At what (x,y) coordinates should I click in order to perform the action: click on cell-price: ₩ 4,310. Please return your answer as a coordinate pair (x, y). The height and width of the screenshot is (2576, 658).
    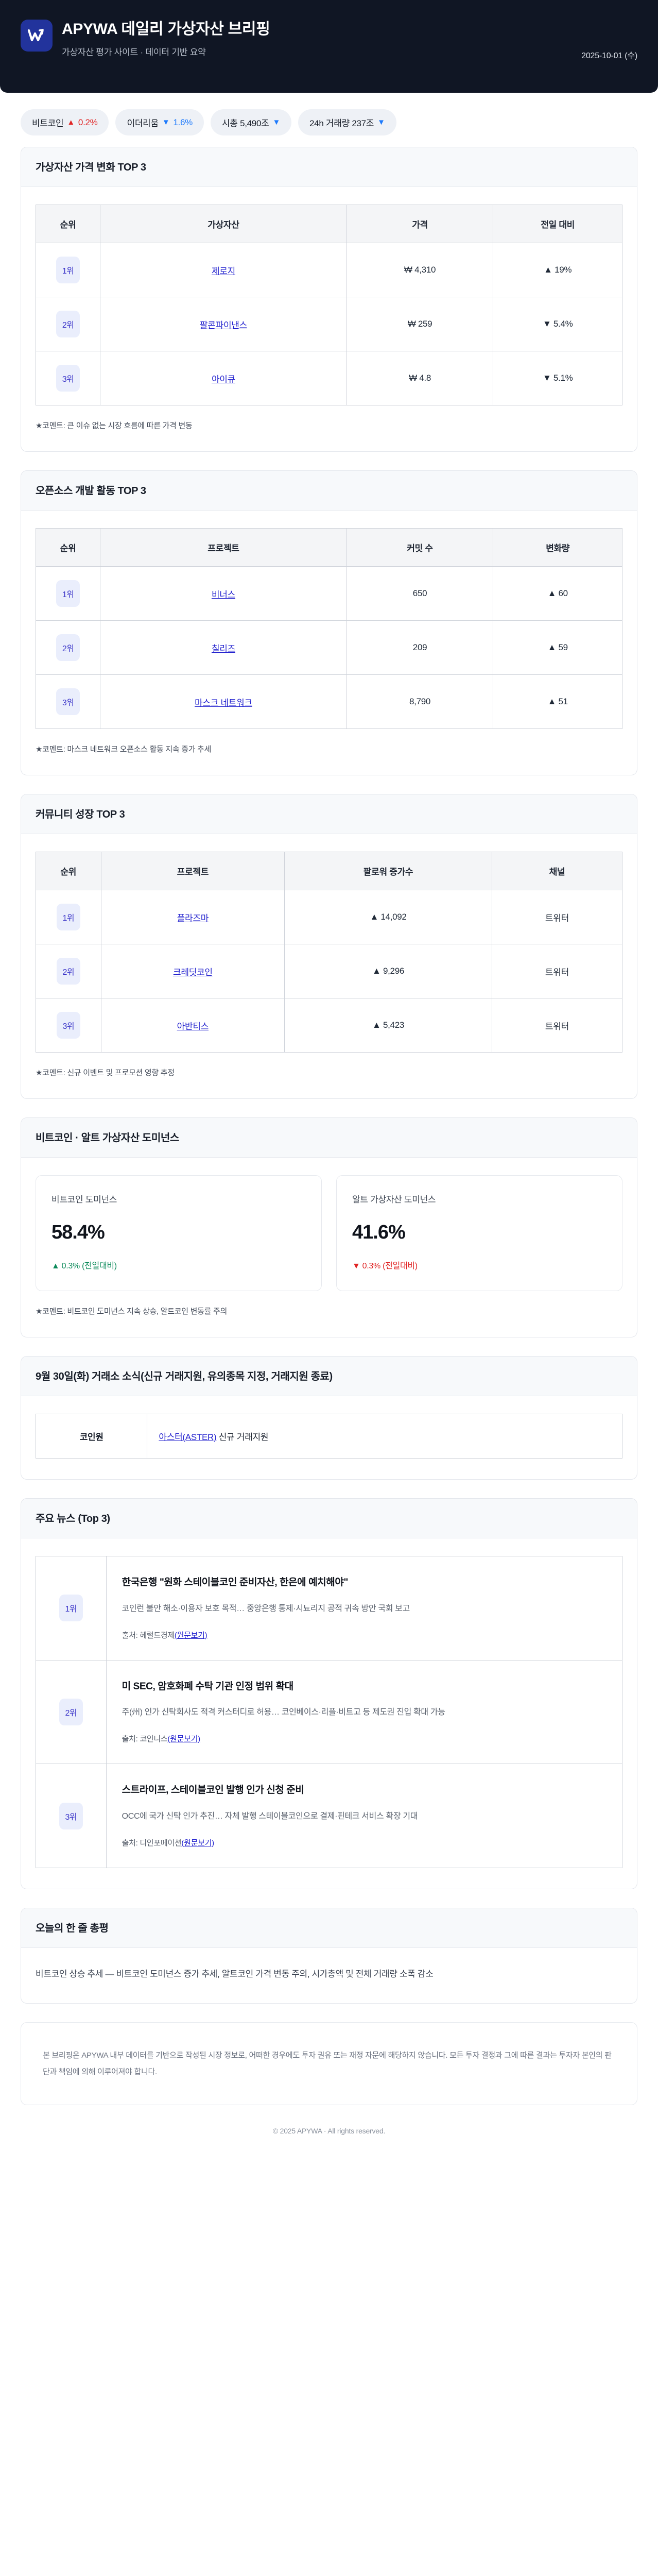
    Looking at the image, I should click on (420, 270).